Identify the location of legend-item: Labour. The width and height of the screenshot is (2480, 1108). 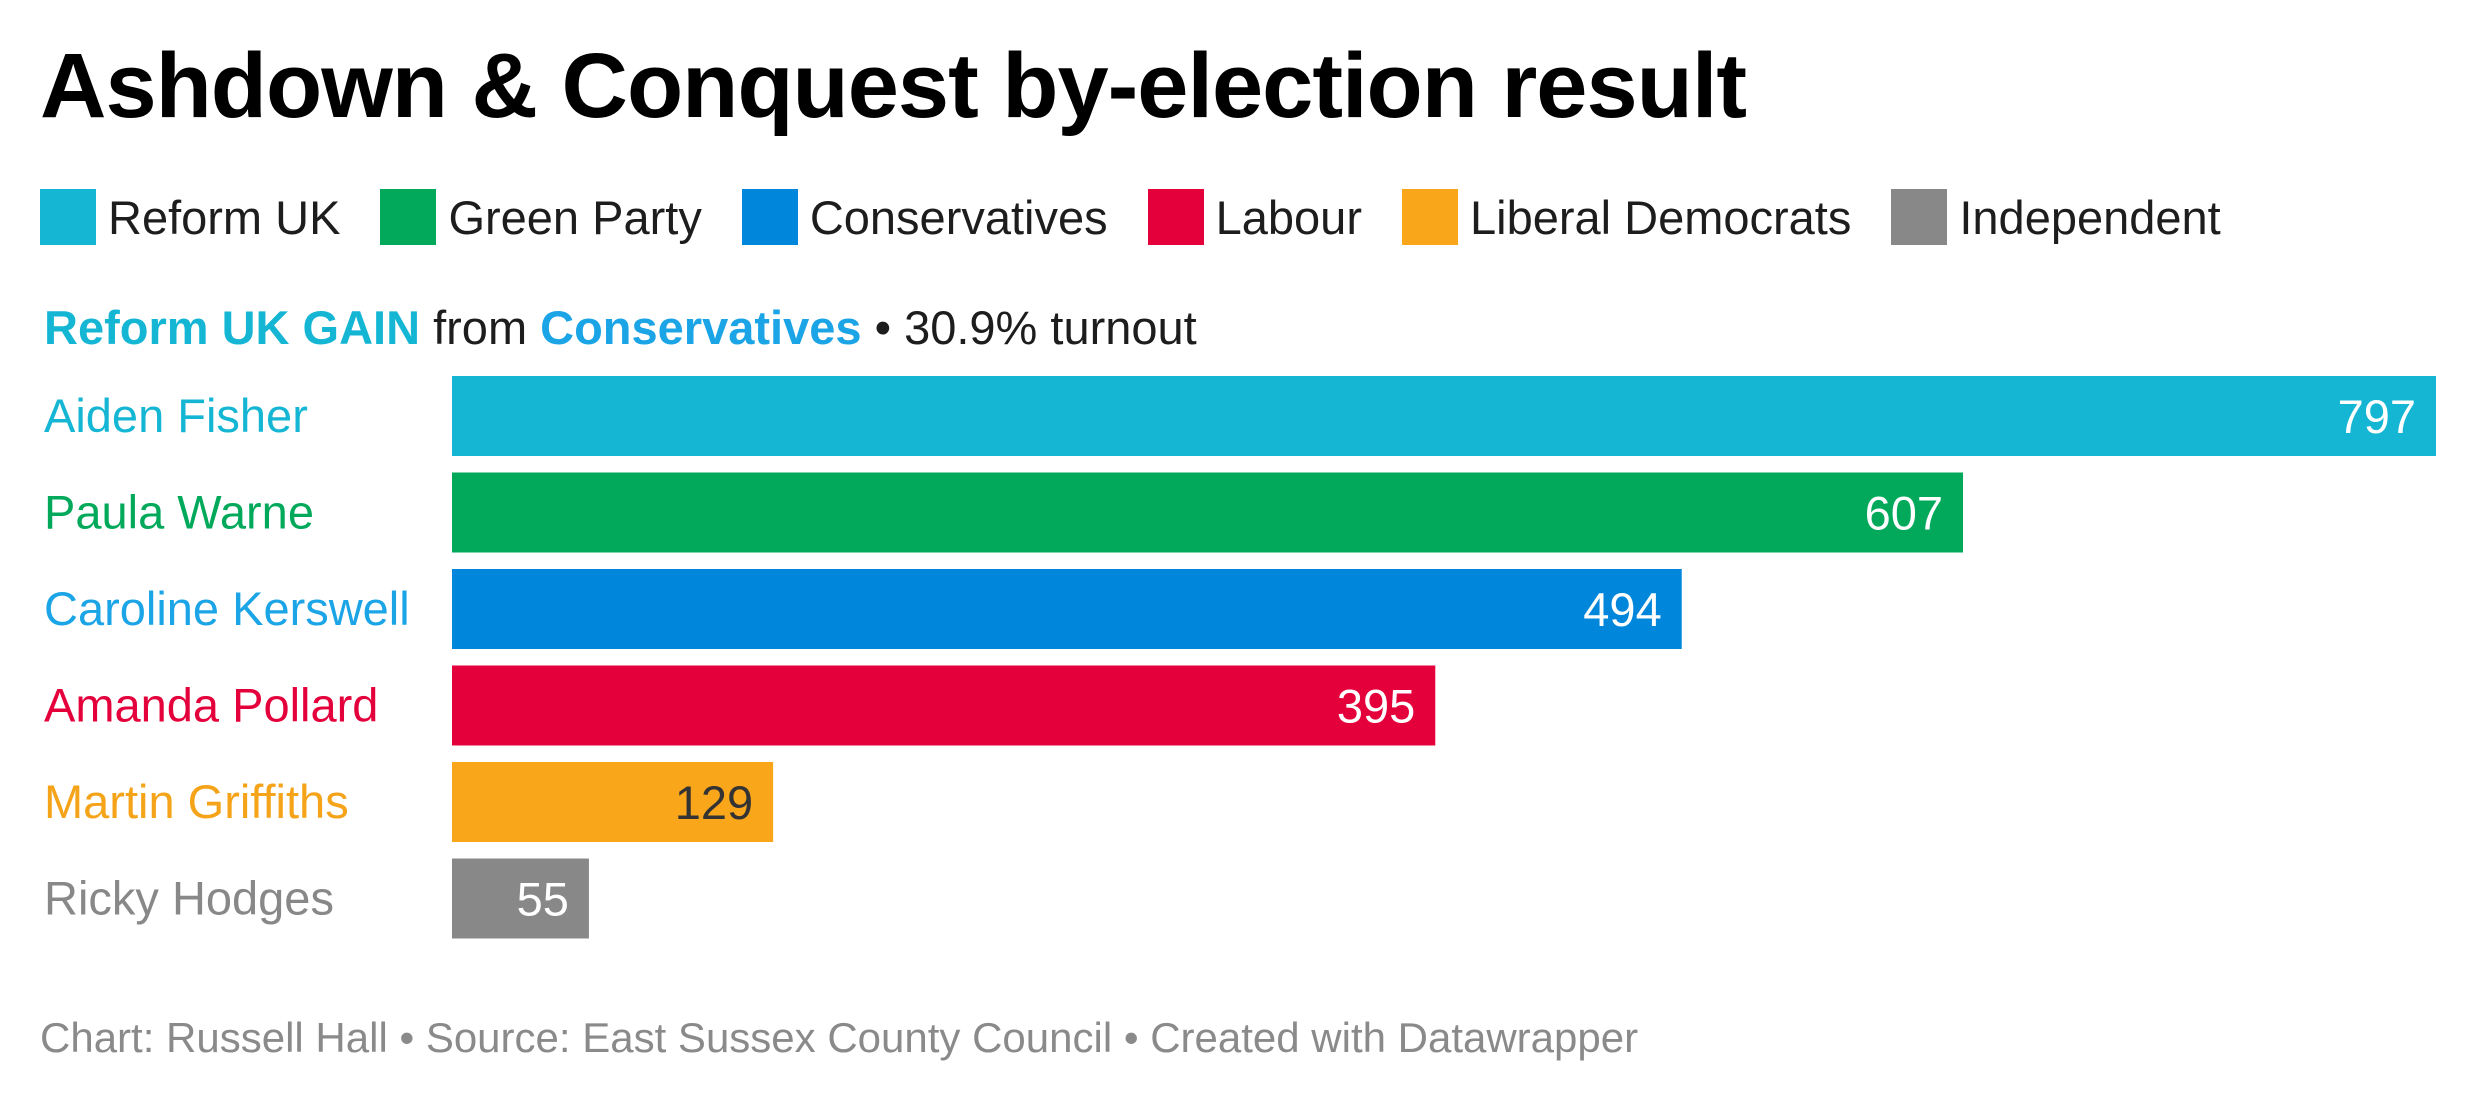
(1254, 217).